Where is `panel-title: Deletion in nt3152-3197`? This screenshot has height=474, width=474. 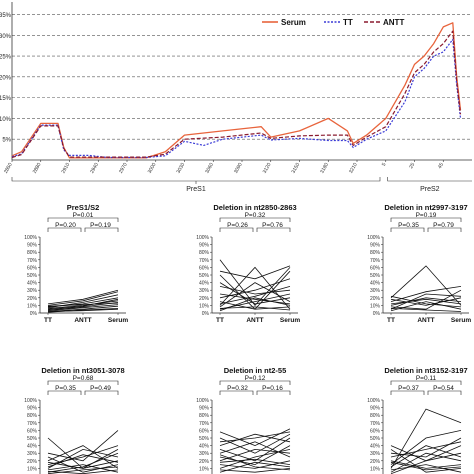 panel-title: Deletion in nt3152-3197 is located at coordinates (425, 370).